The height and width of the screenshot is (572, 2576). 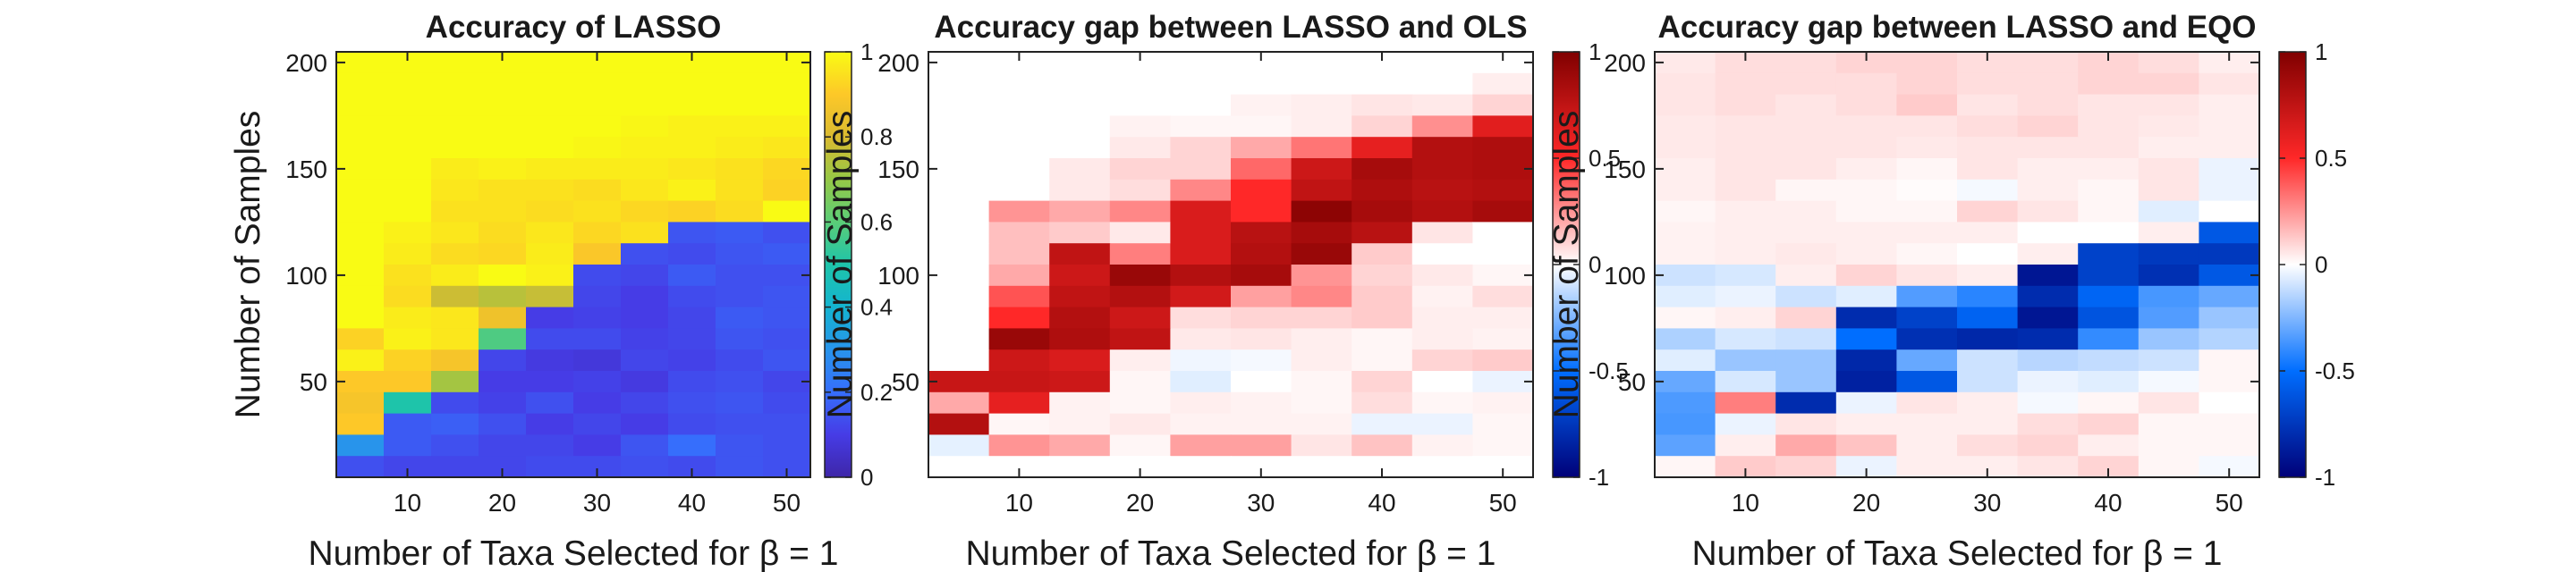 What do you see at coordinates (1590, 264) in the screenshot?
I see `colorbar: -1 -0.5 0 0.5 1` at bounding box center [1590, 264].